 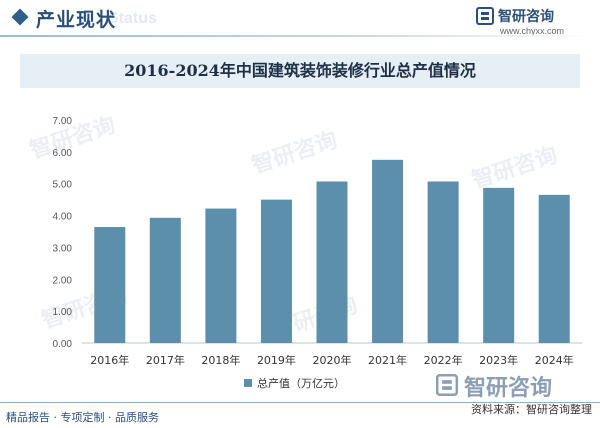 What do you see at coordinates (248, 383) in the screenshot?
I see `legend-swatch` at bounding box center [248, 383].